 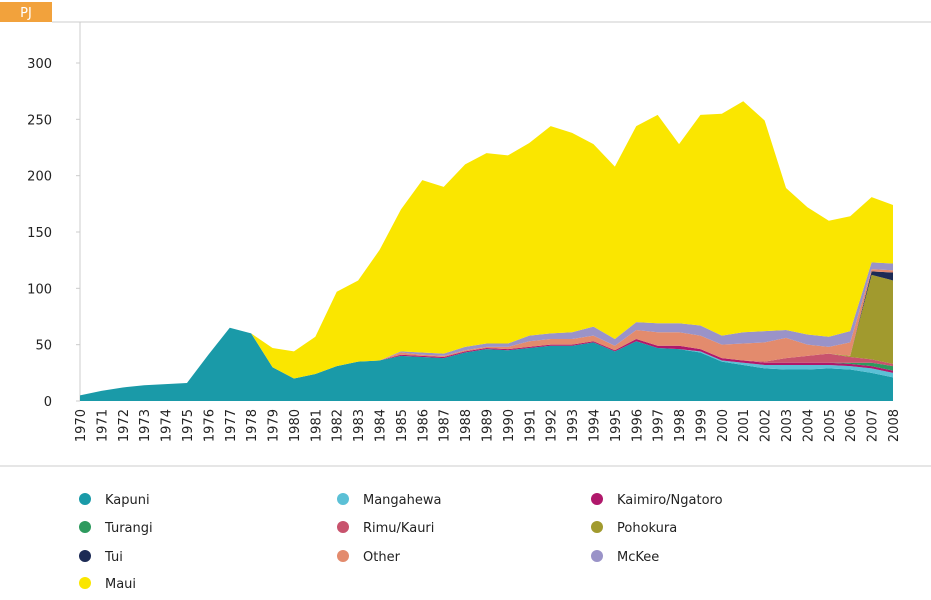 What do you see at coordinates (637, 425) in the screenshot?
I see `x-tick-label: 1996` at bounding box center [637, 425].